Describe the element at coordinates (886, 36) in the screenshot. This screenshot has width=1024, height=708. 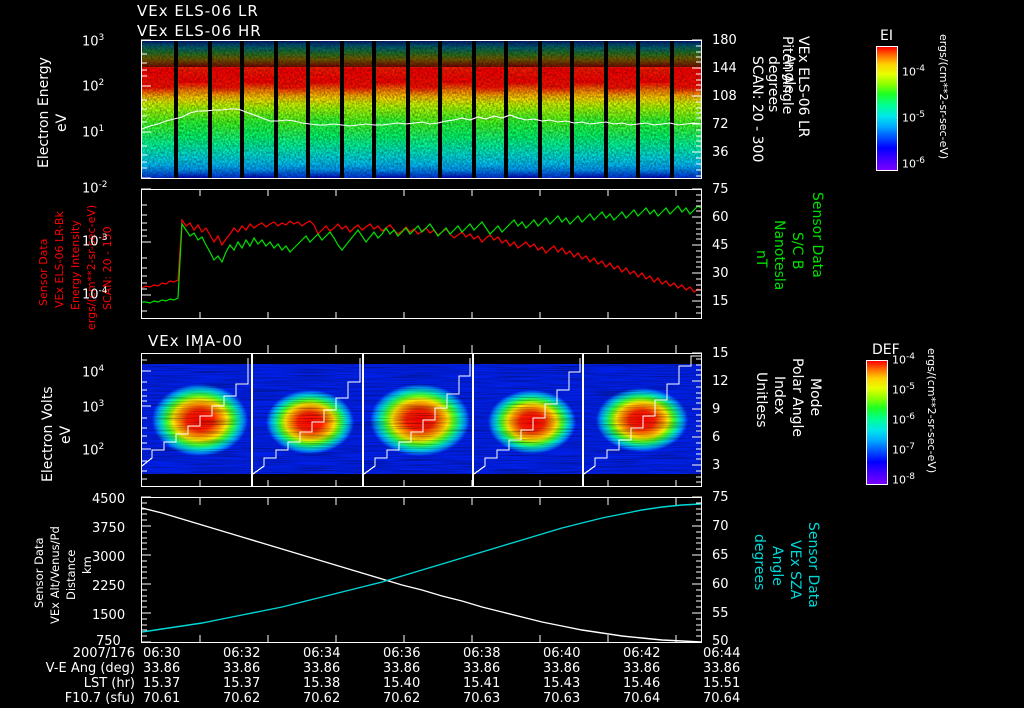
I see `ei-colorbar-title: EI` at that location.